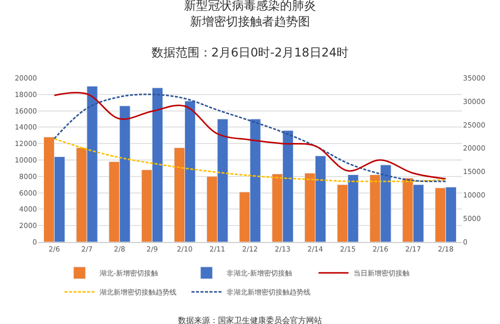  I want to click on line-series, so click(250, 160).